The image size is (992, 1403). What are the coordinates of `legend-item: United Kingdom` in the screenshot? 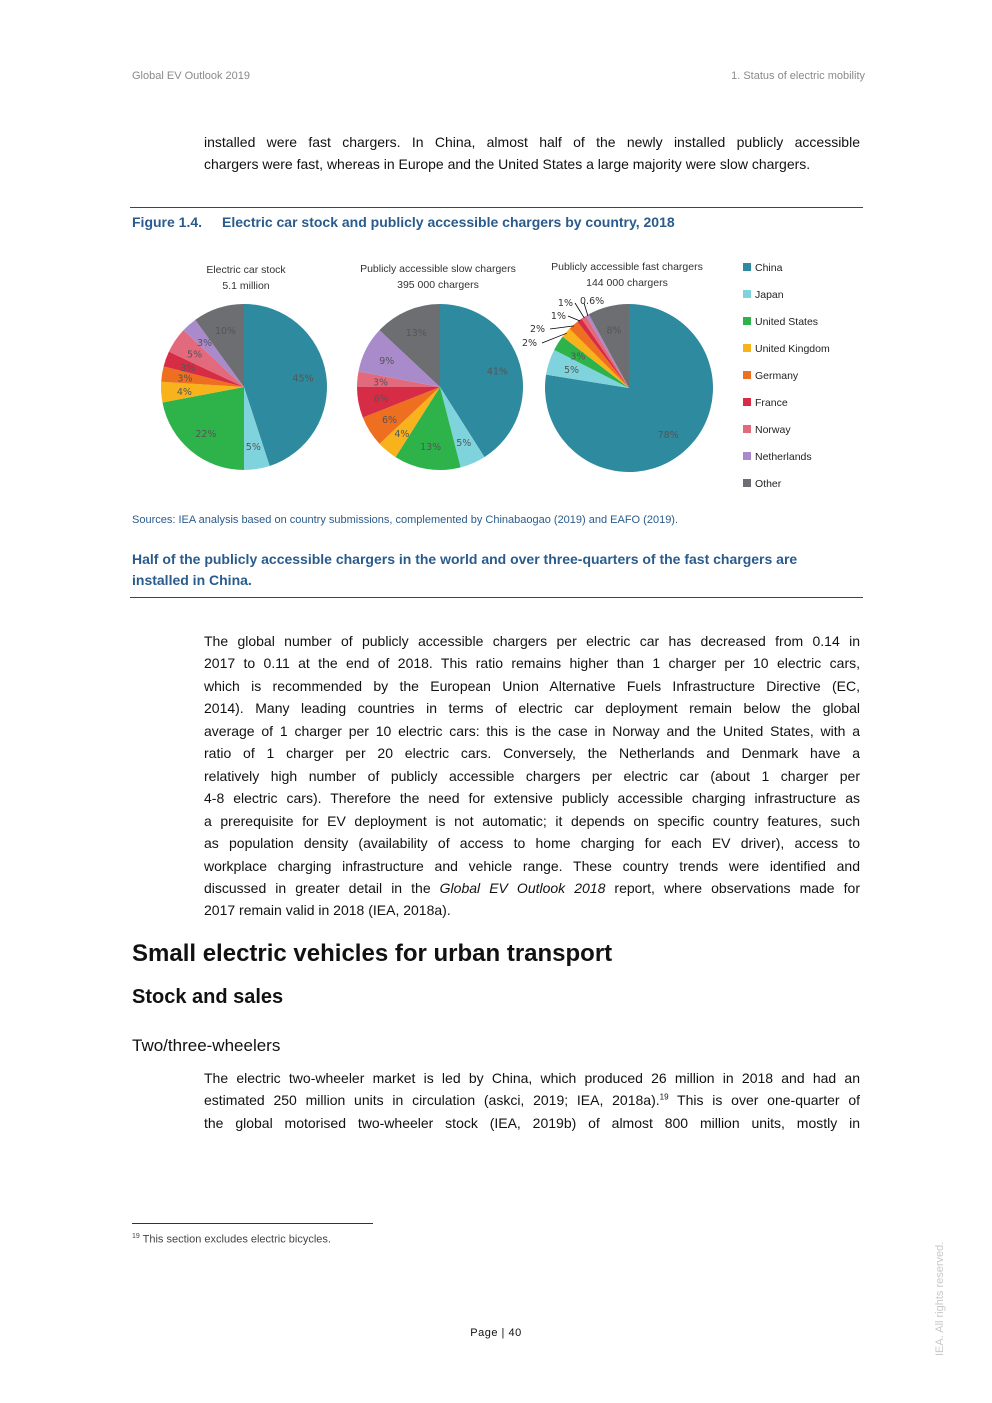 It's located at (786, 349).